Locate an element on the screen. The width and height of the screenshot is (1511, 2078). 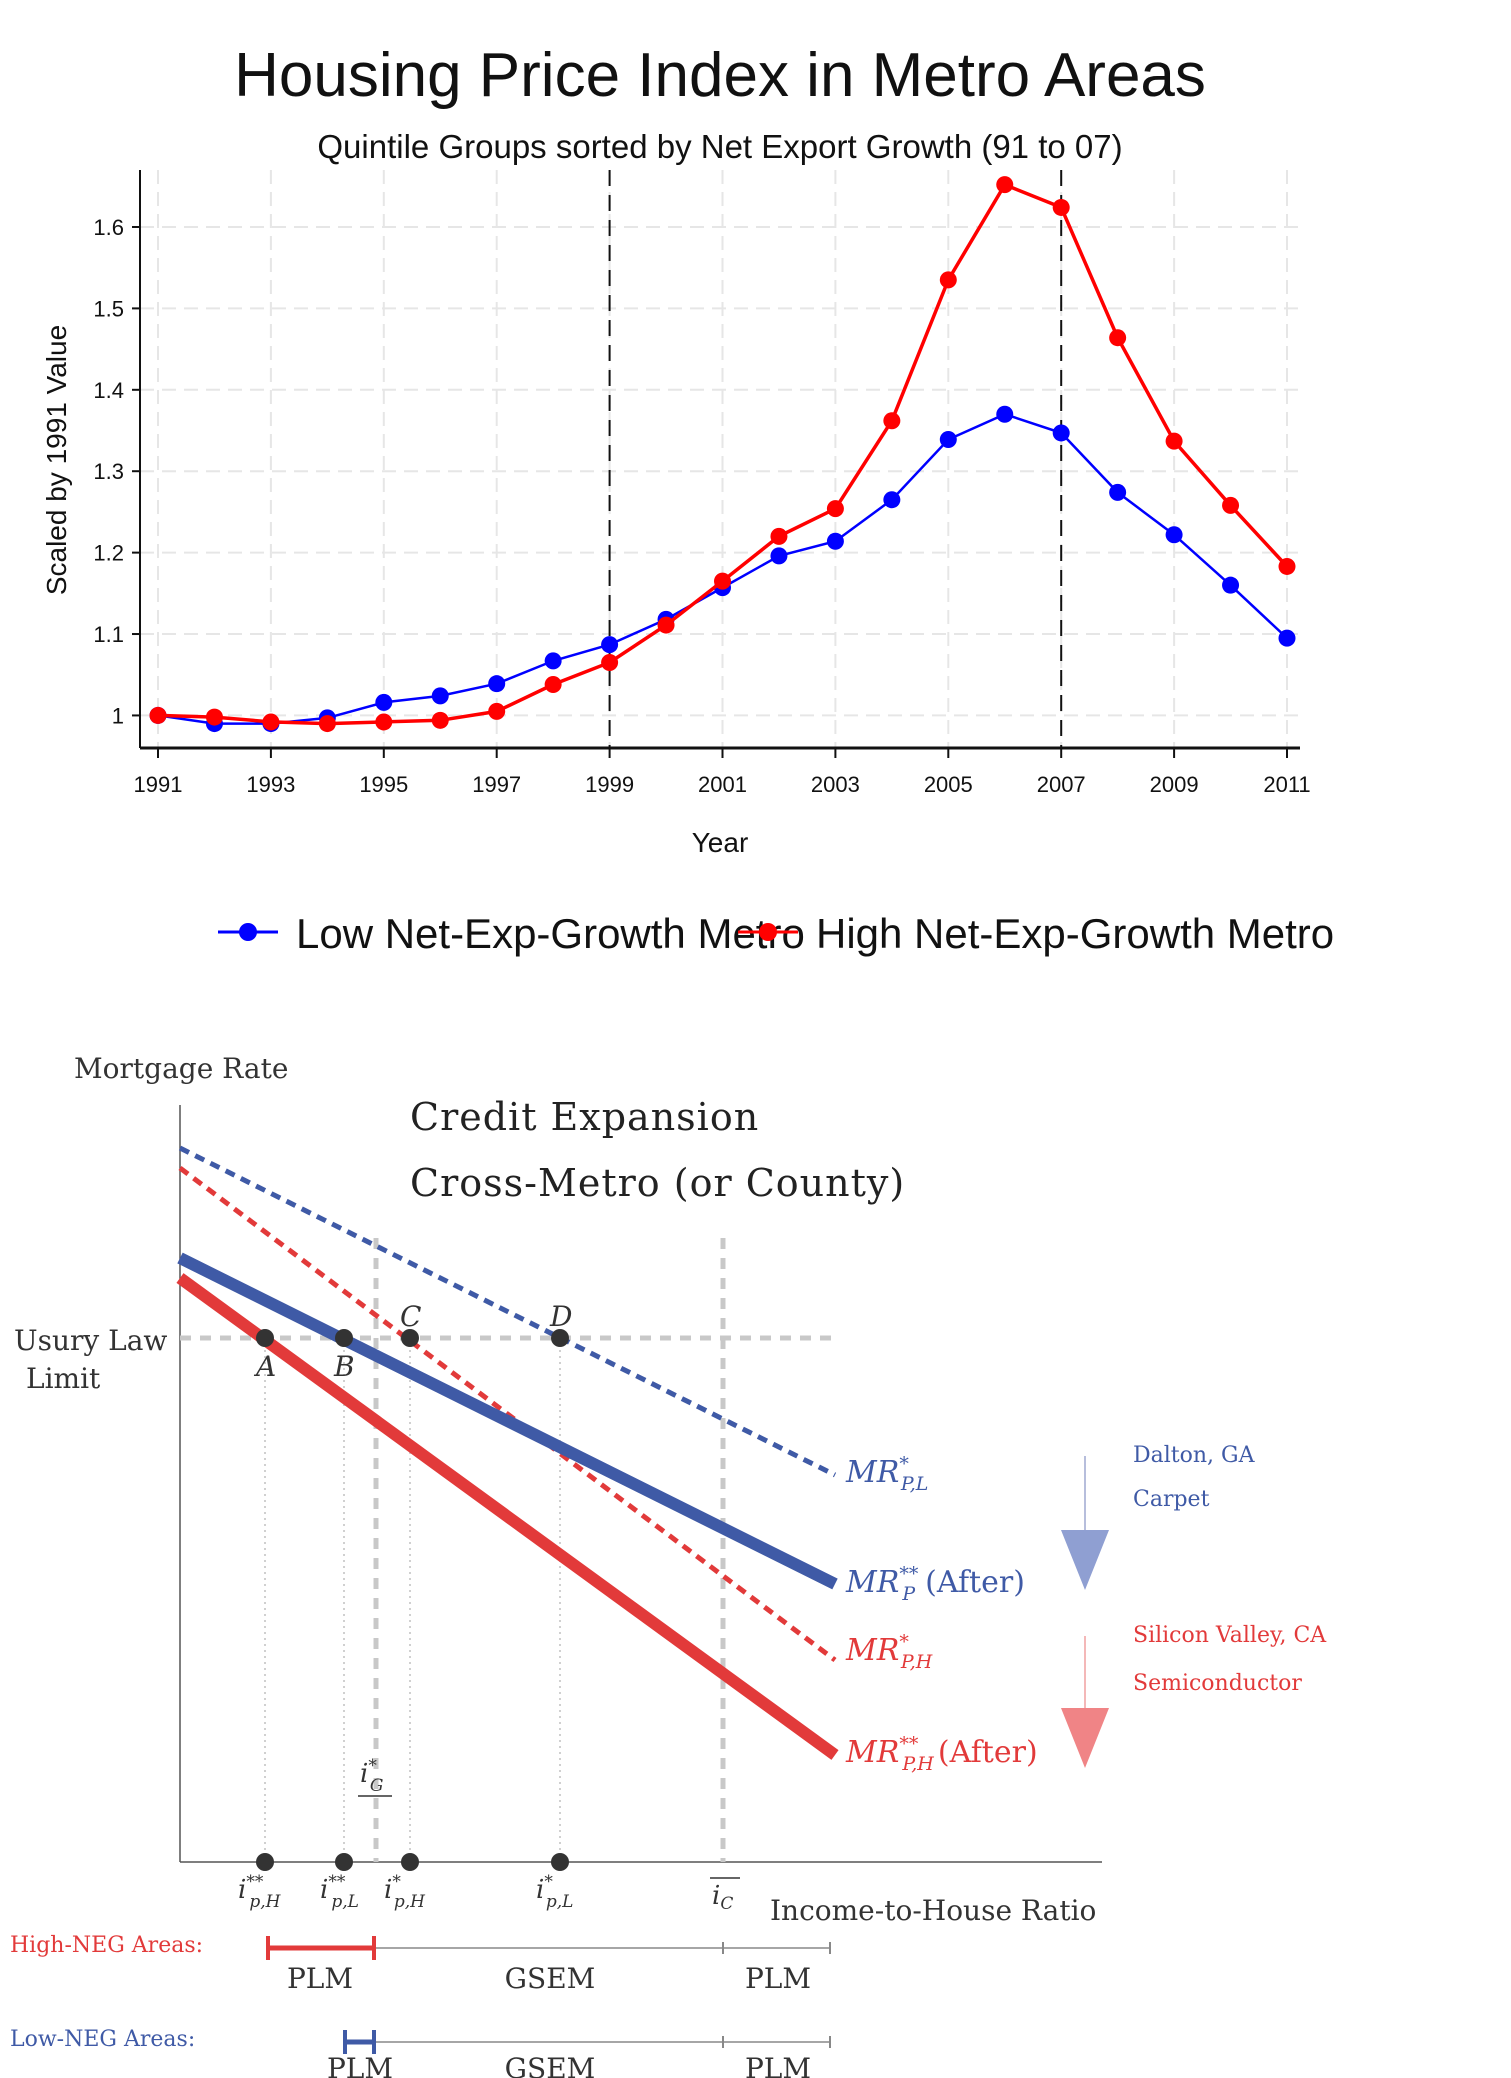
y-axis-ticks: 1 1.1 1.2 1.3 1.4 1.5 1.6 is located at coordinates (116, 471).